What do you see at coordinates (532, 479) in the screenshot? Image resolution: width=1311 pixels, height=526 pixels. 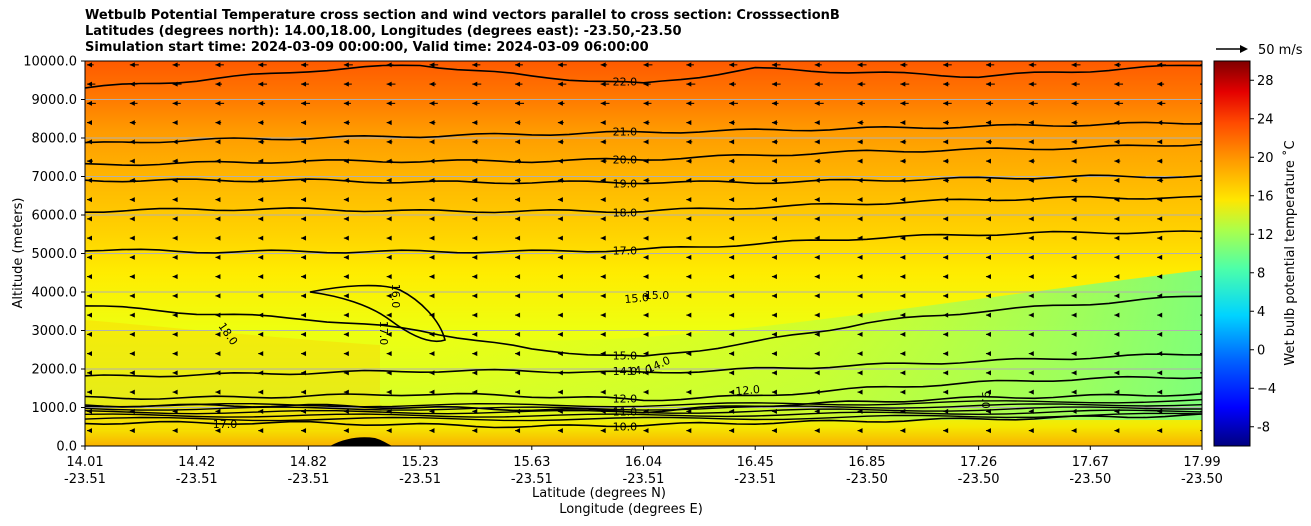 I see `x-tick-label-lon: -23.51` at bounding box center [532, 479].